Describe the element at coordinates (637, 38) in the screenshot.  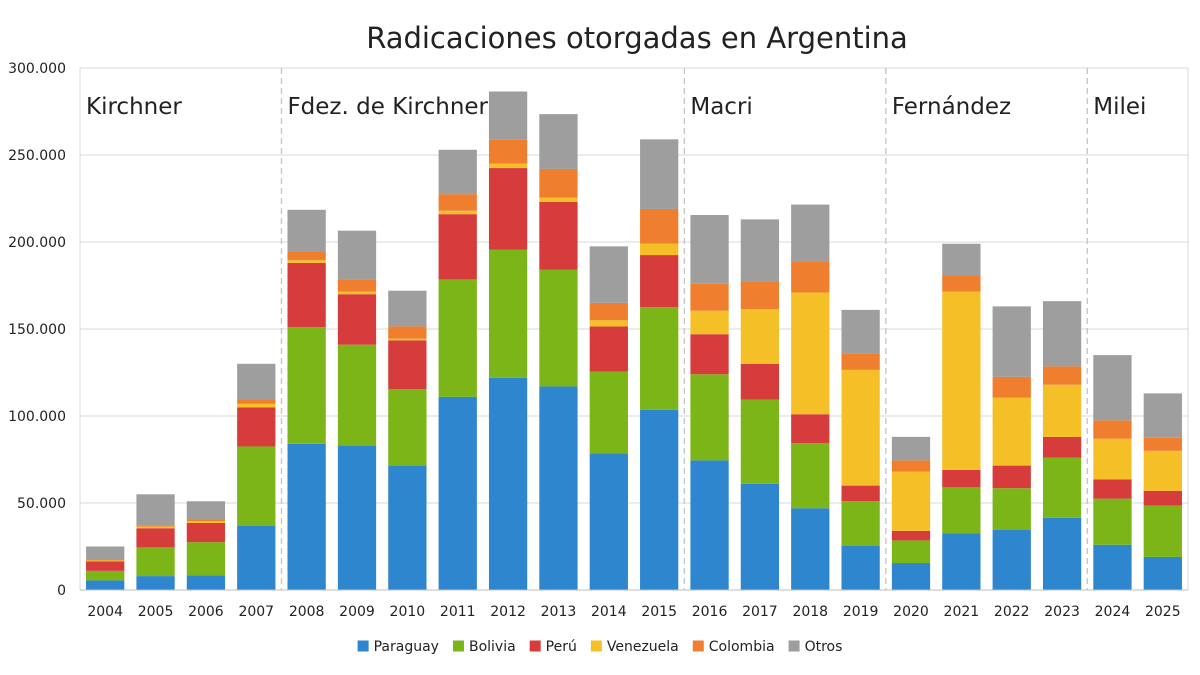
I see `chart-title: Radicaciones otorgadas en Argentina` at that location.